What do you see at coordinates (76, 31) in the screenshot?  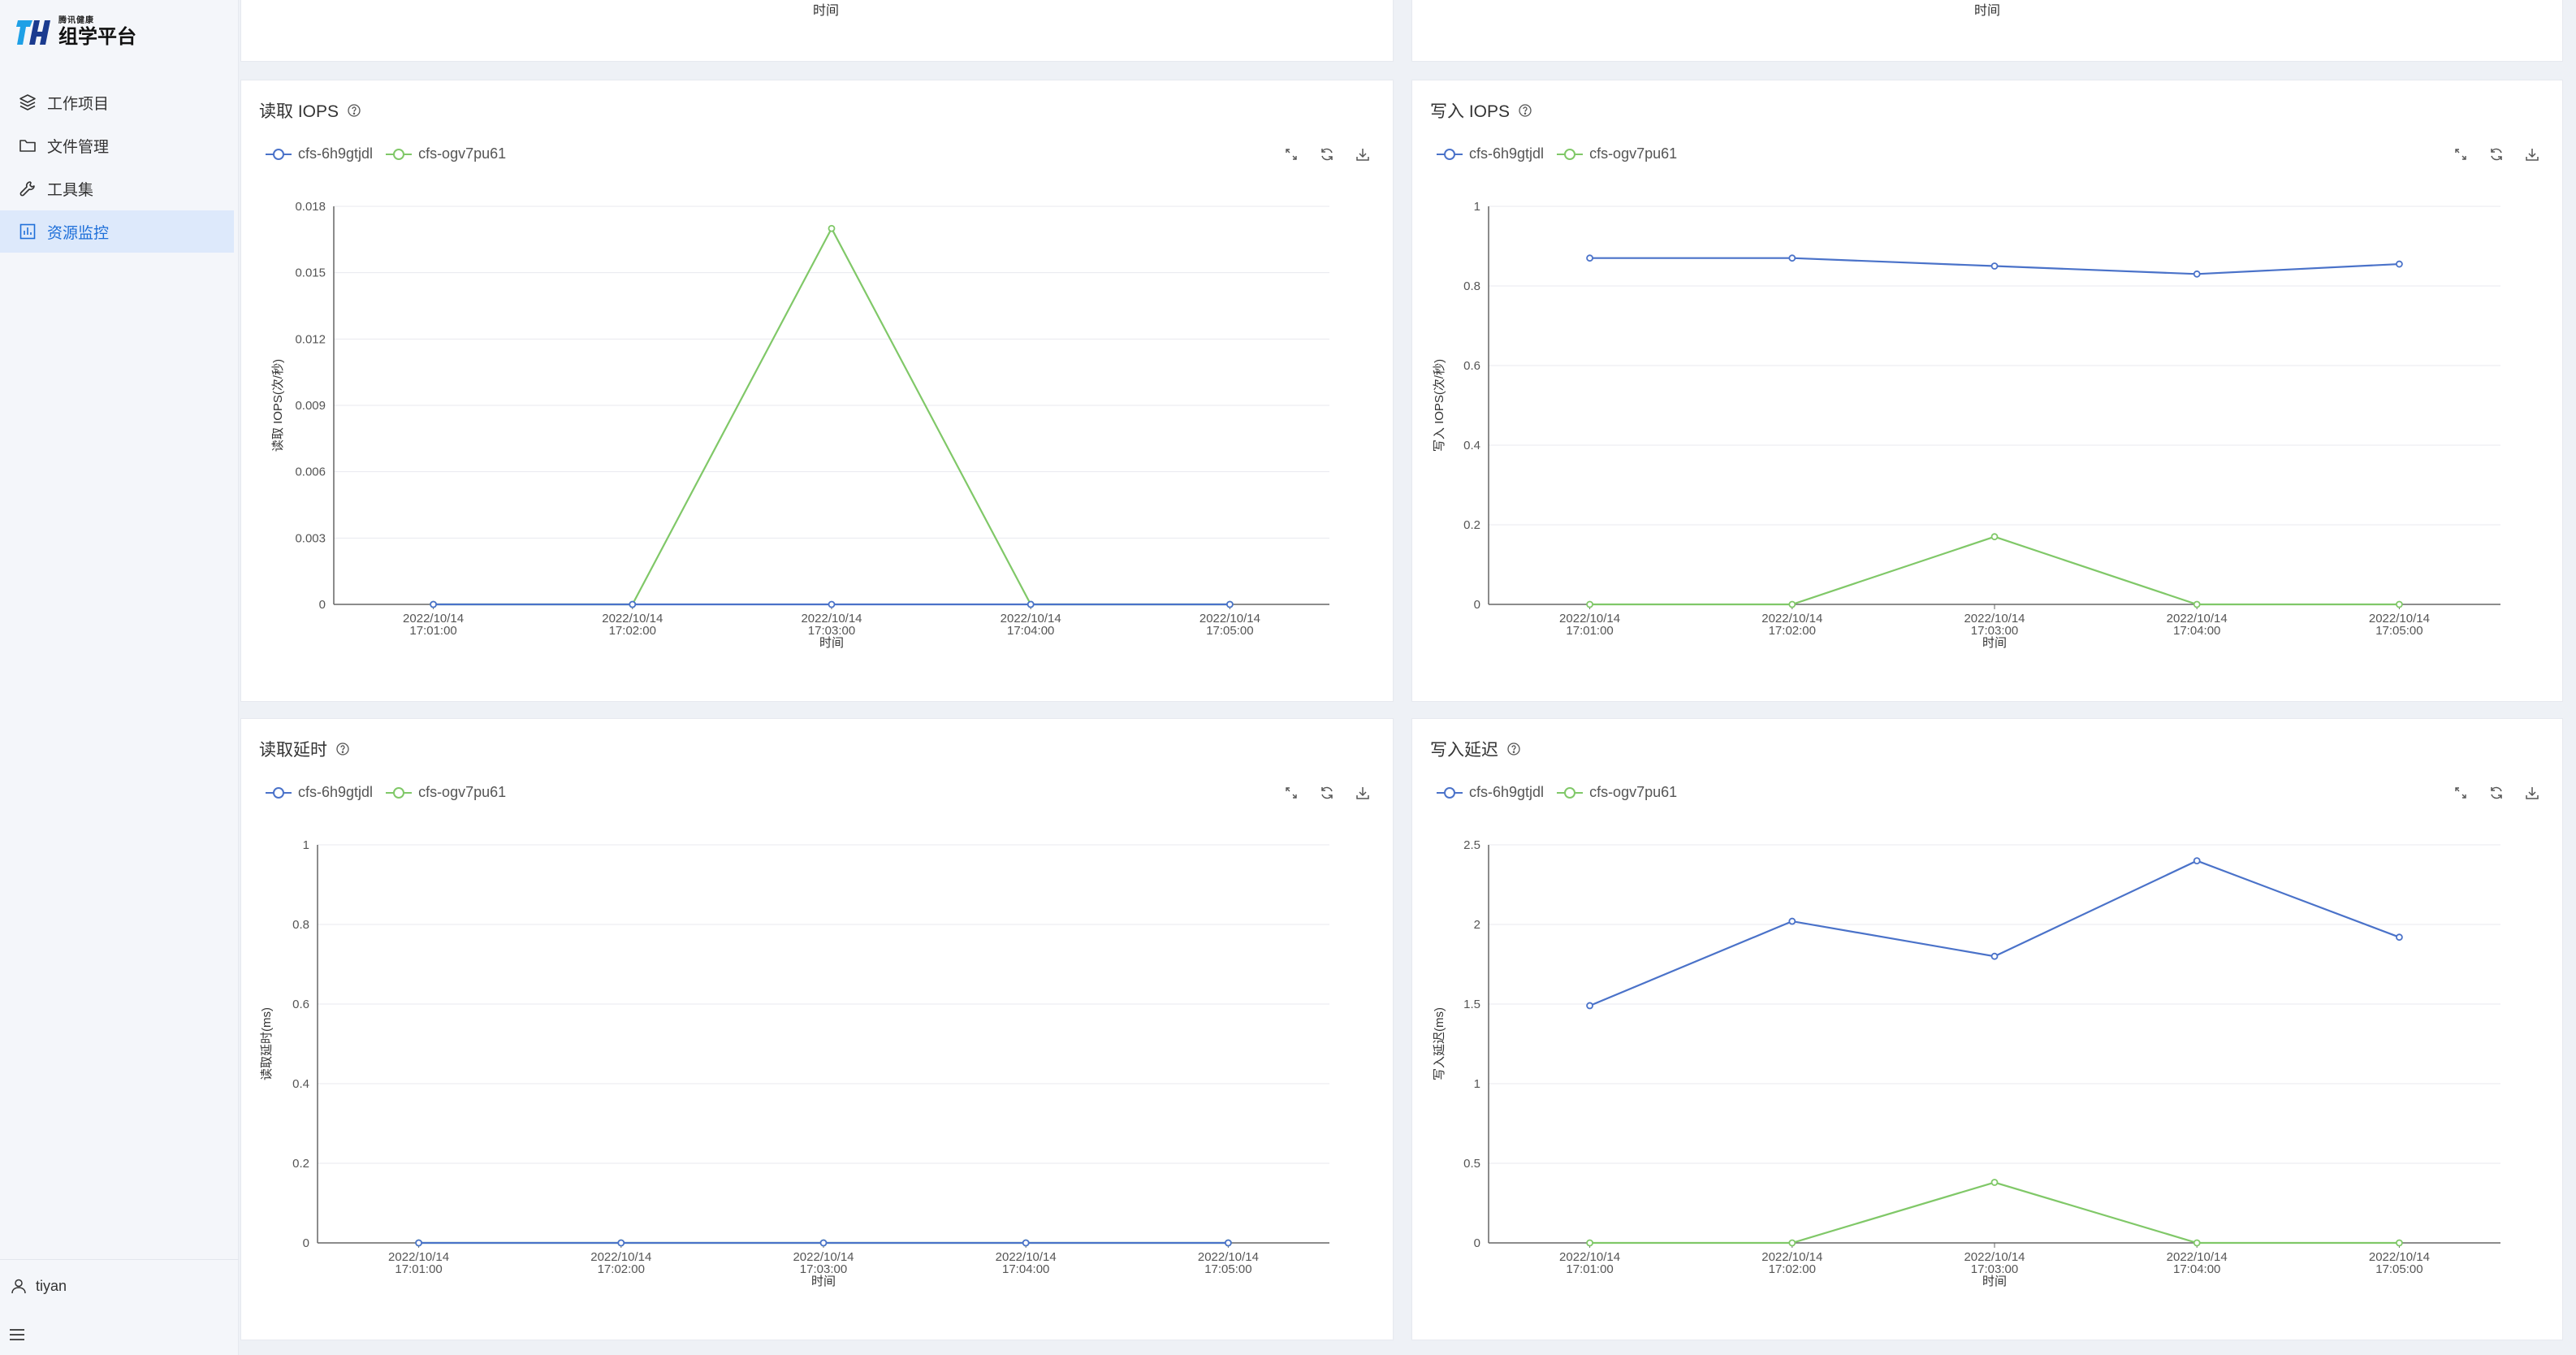 I see `app-logo: 腾讯健康 组学平台` at bounding box center [76, 31].